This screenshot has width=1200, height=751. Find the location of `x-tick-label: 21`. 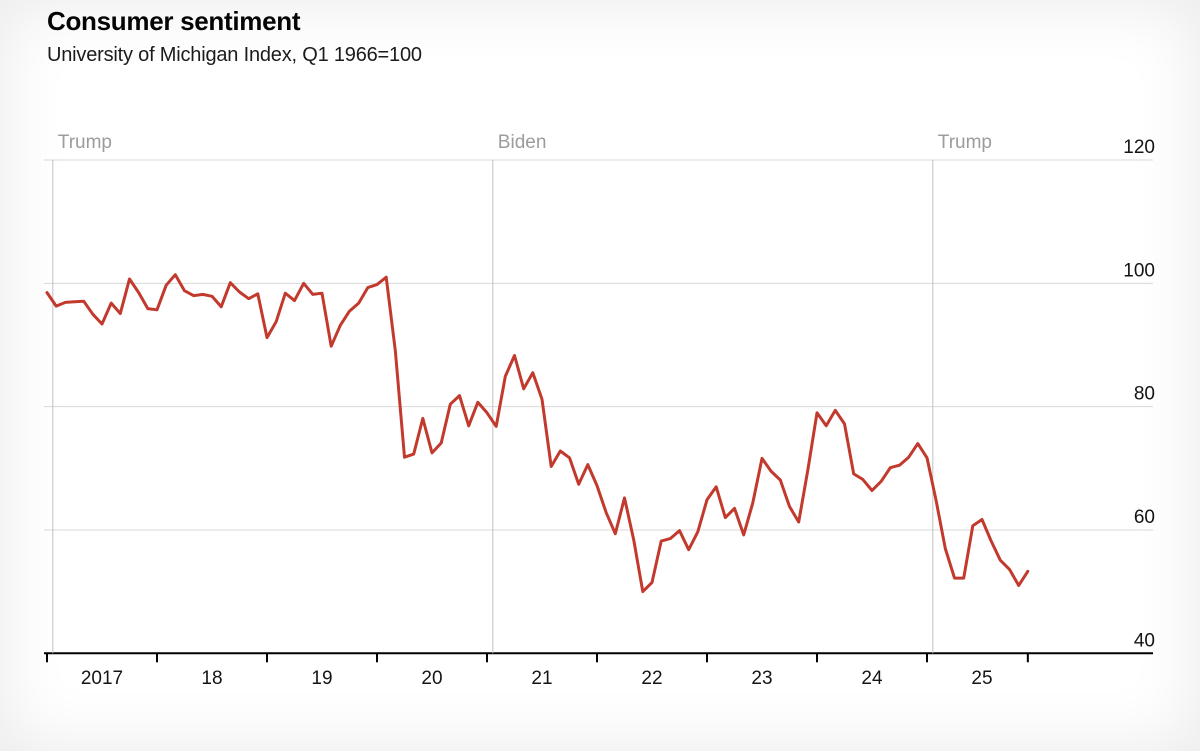

x-tick-label: 21 is located at coordinates (541, 678).